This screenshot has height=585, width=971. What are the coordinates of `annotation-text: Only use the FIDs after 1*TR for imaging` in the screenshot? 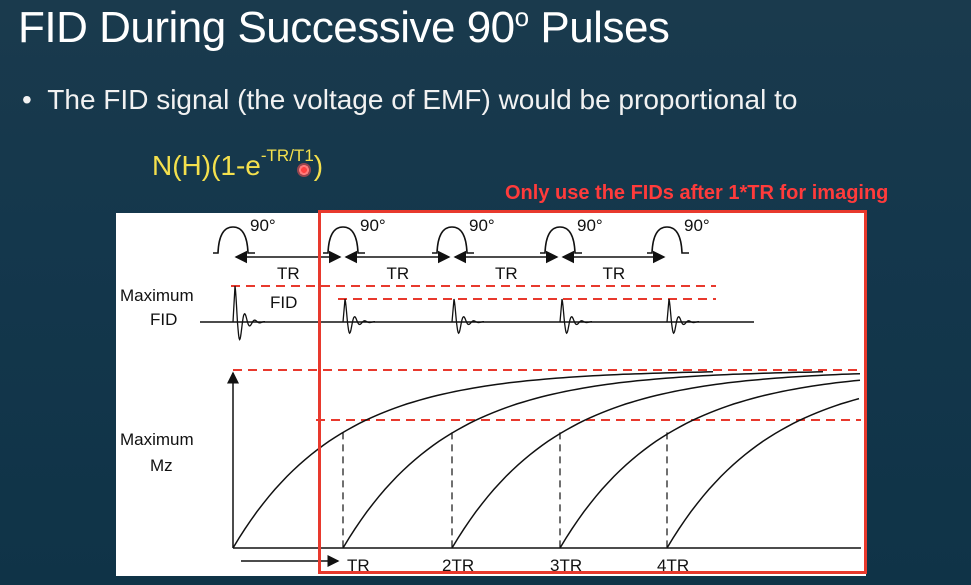 It's located at (697, 193).